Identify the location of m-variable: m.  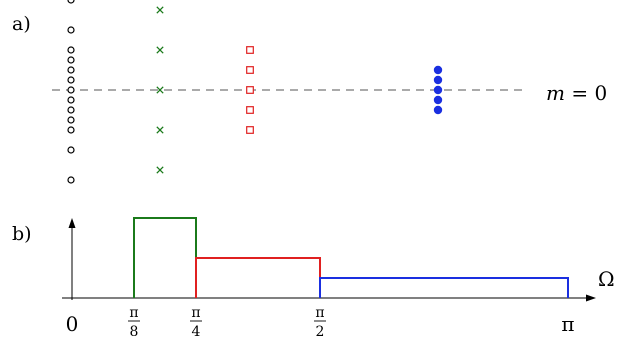
(555, 93).